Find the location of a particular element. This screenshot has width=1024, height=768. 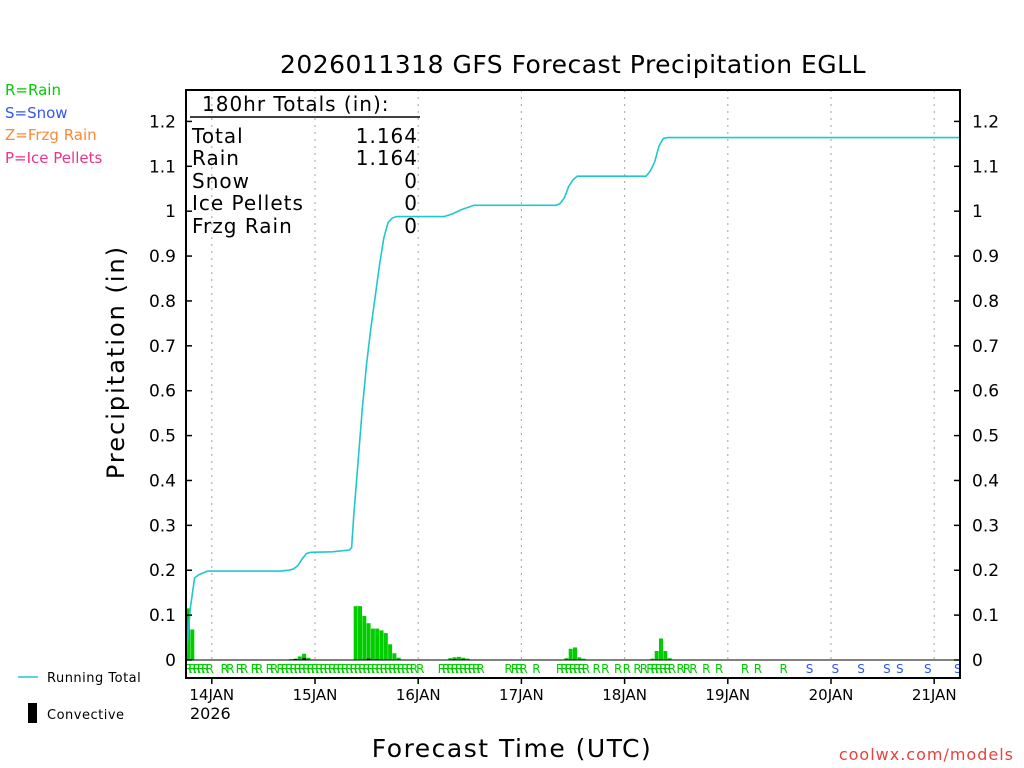

y-tick-label: 1.1 is located at coordinates (162, 167).